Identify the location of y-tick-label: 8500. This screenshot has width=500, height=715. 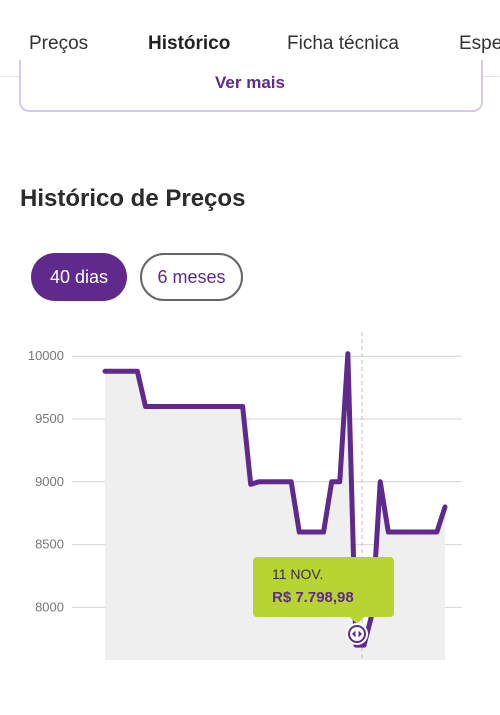
(49, 544).